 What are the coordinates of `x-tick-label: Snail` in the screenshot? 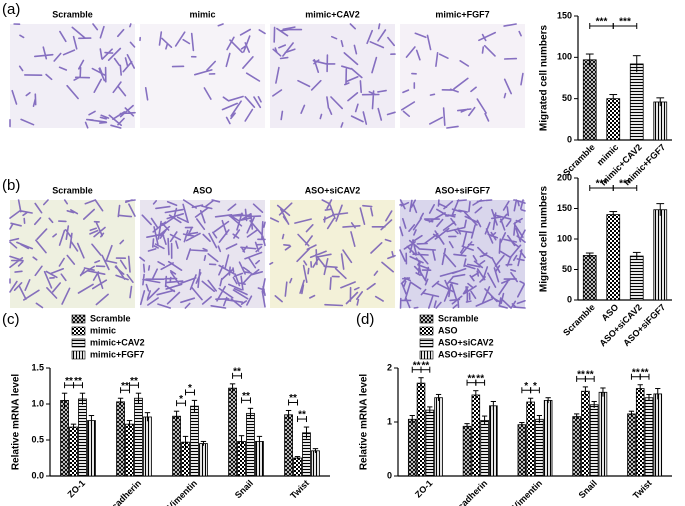 It's located at (588, 489).